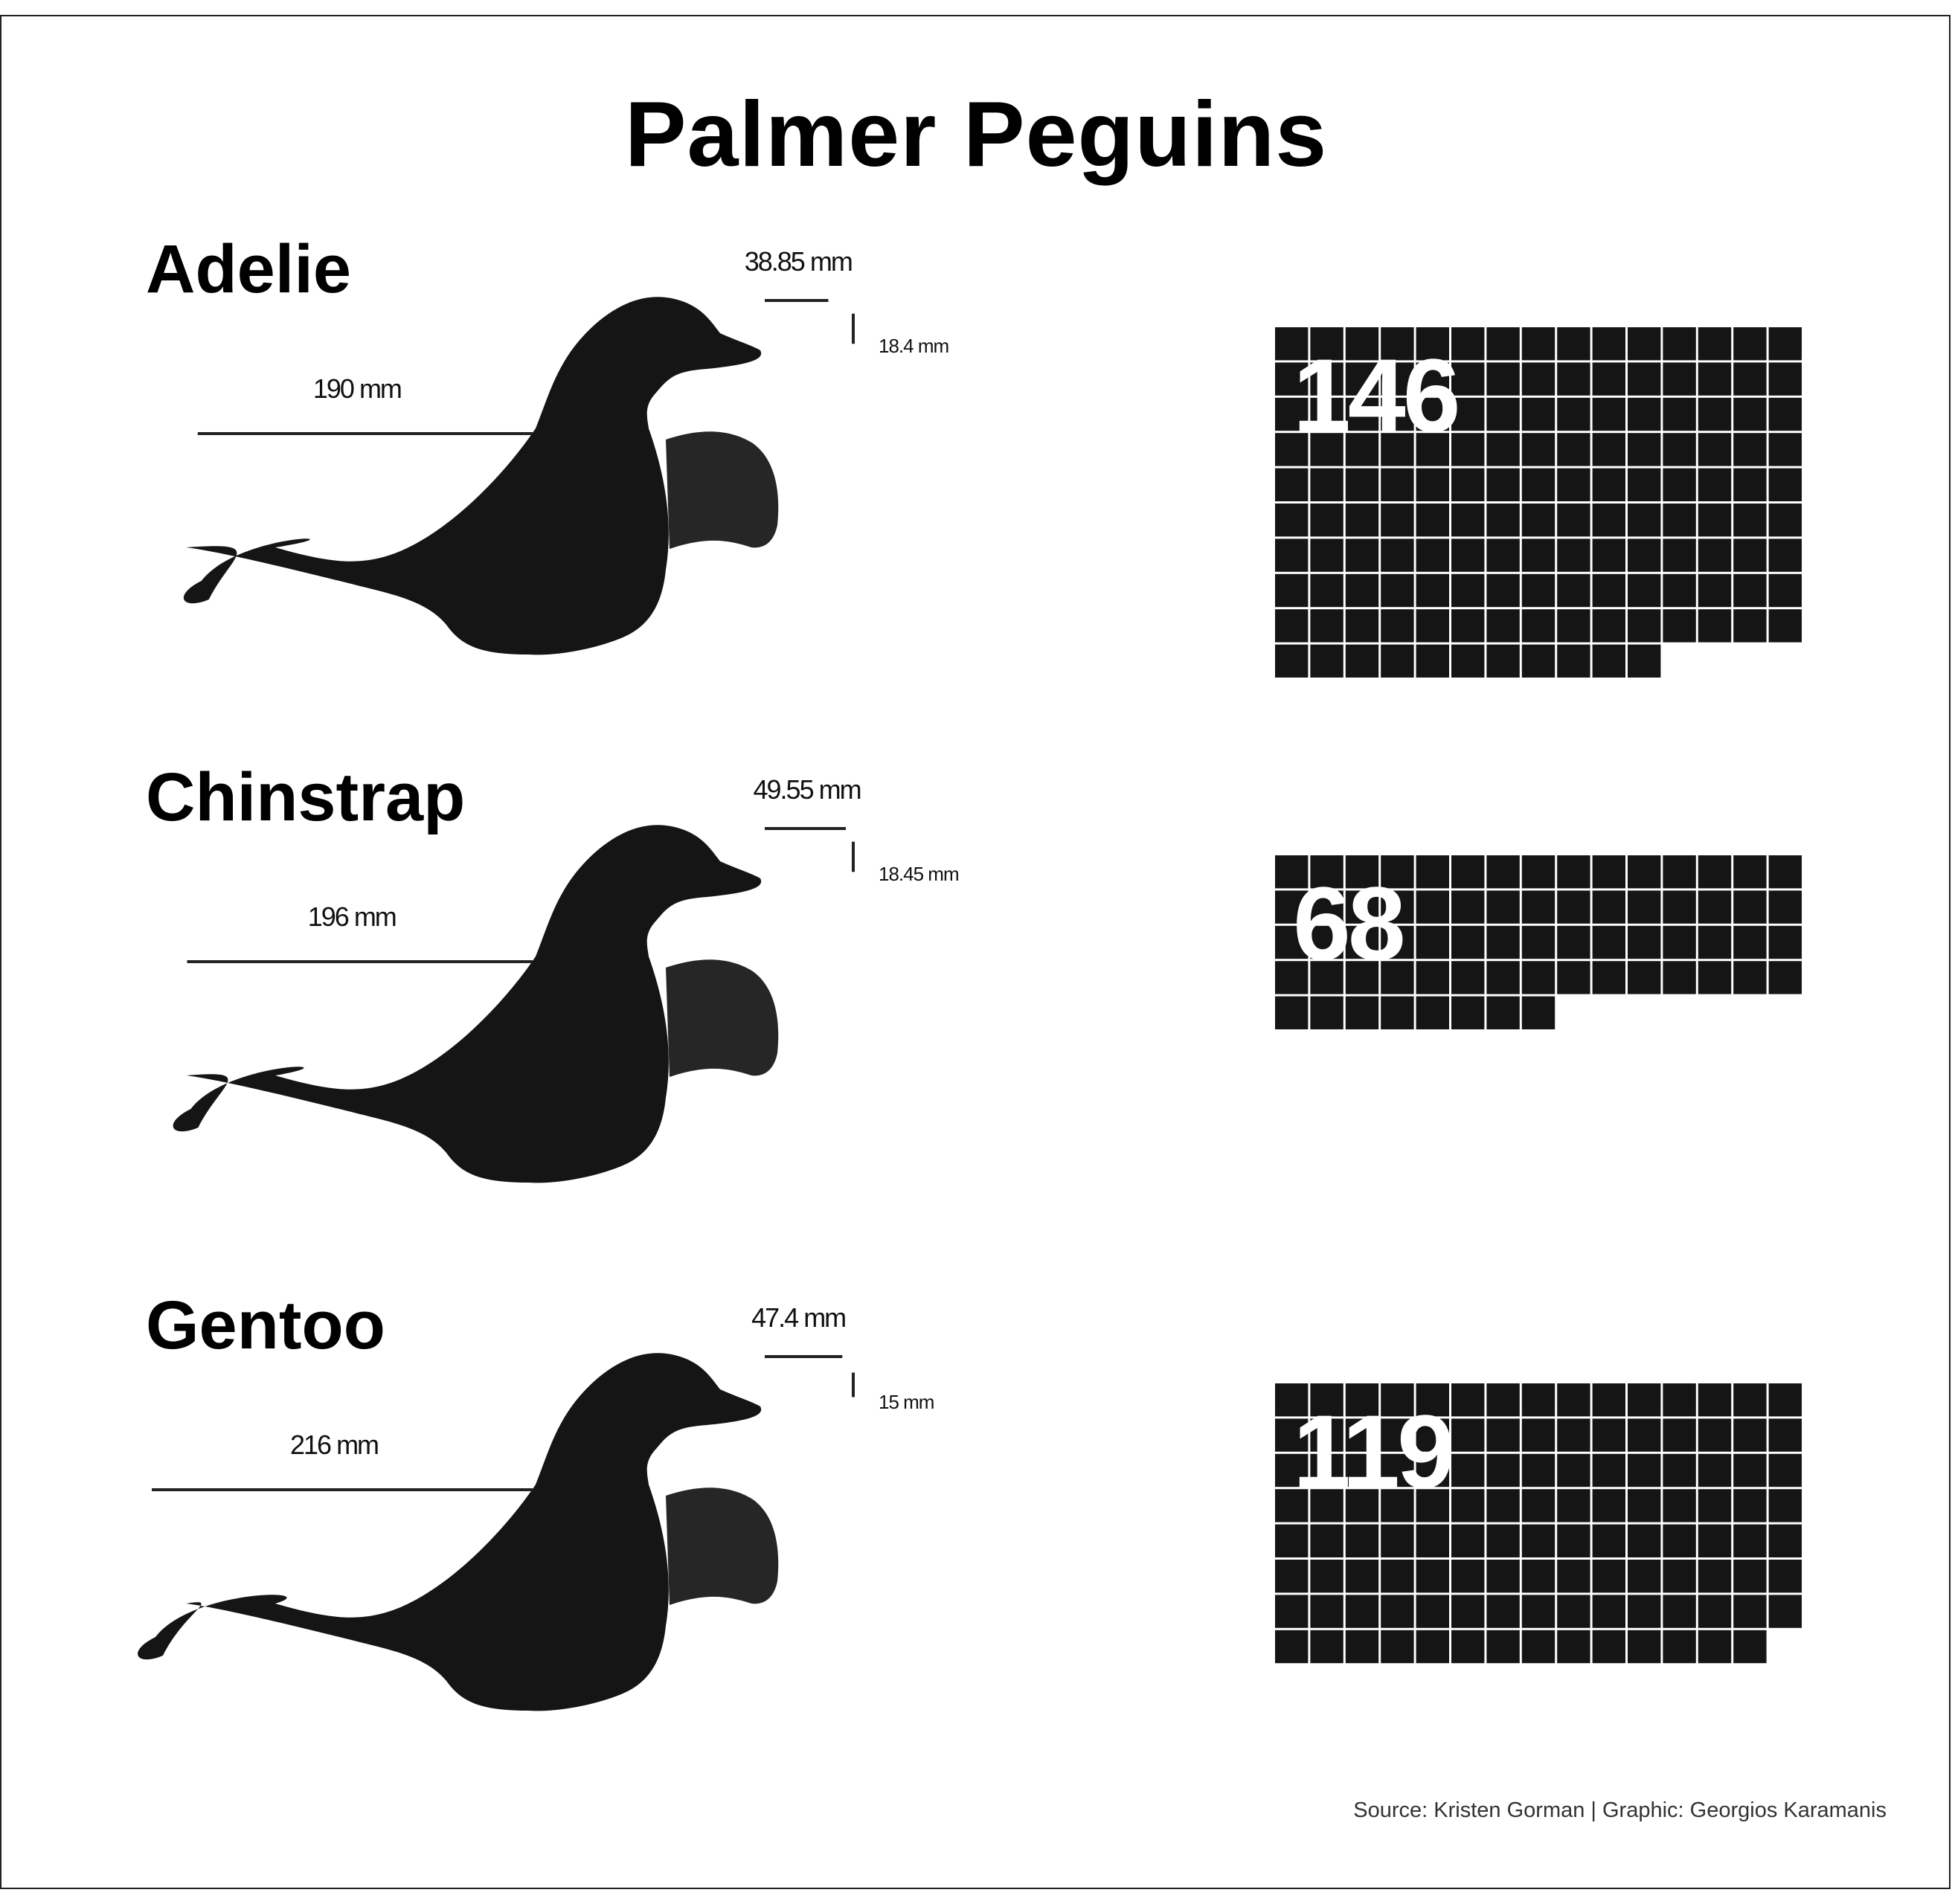 This screenshot has height=1904, width=1952. I want to click on species-name: Adelie, so click(249, 269).